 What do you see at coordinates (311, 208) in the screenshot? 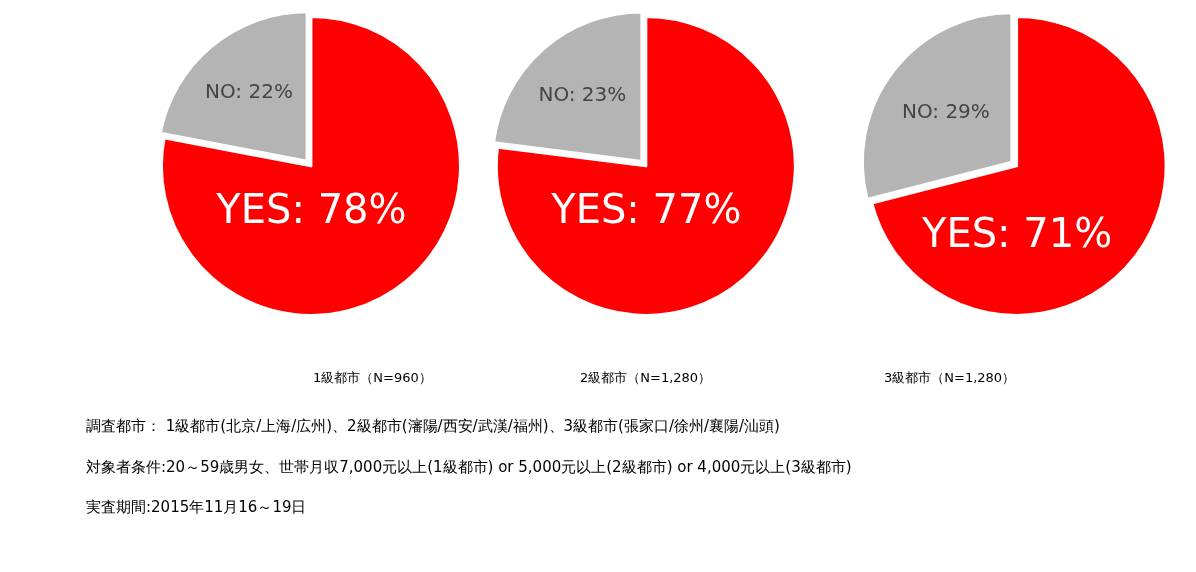
I see `slice-label: YES: 78%` at bounding box center [311, 208].